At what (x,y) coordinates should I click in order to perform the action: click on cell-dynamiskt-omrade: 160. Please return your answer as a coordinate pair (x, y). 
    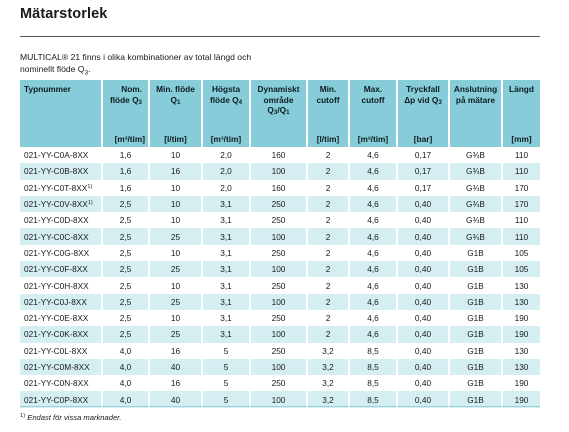
    Looking at the image, I should click on (279, 155).